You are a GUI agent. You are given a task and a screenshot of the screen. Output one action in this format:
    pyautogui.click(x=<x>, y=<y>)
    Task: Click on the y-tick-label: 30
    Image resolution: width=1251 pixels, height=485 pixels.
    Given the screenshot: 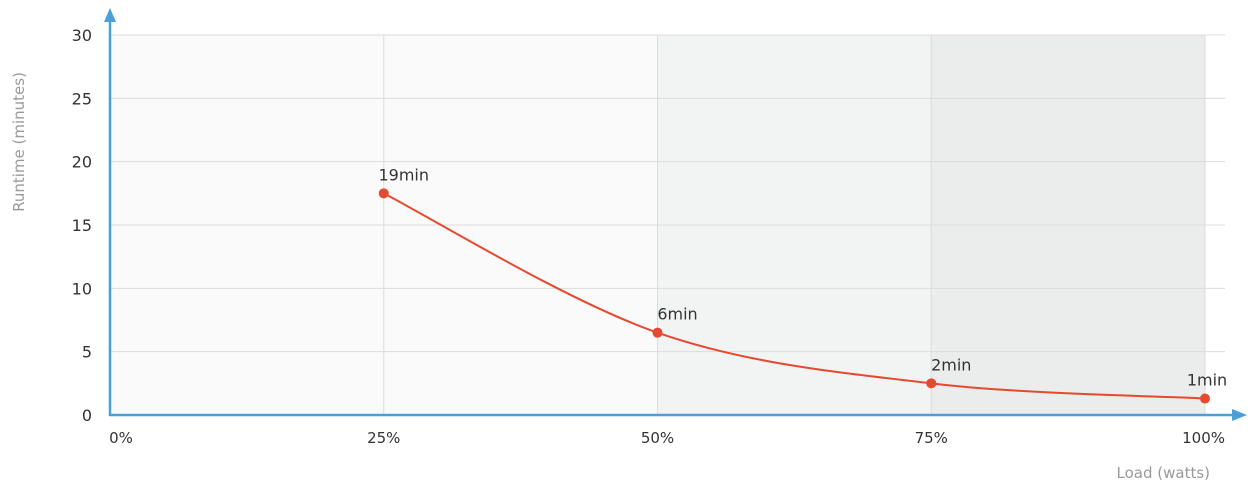 What is the action you would take?
    pyautogui.click(x=82, y=35)
    